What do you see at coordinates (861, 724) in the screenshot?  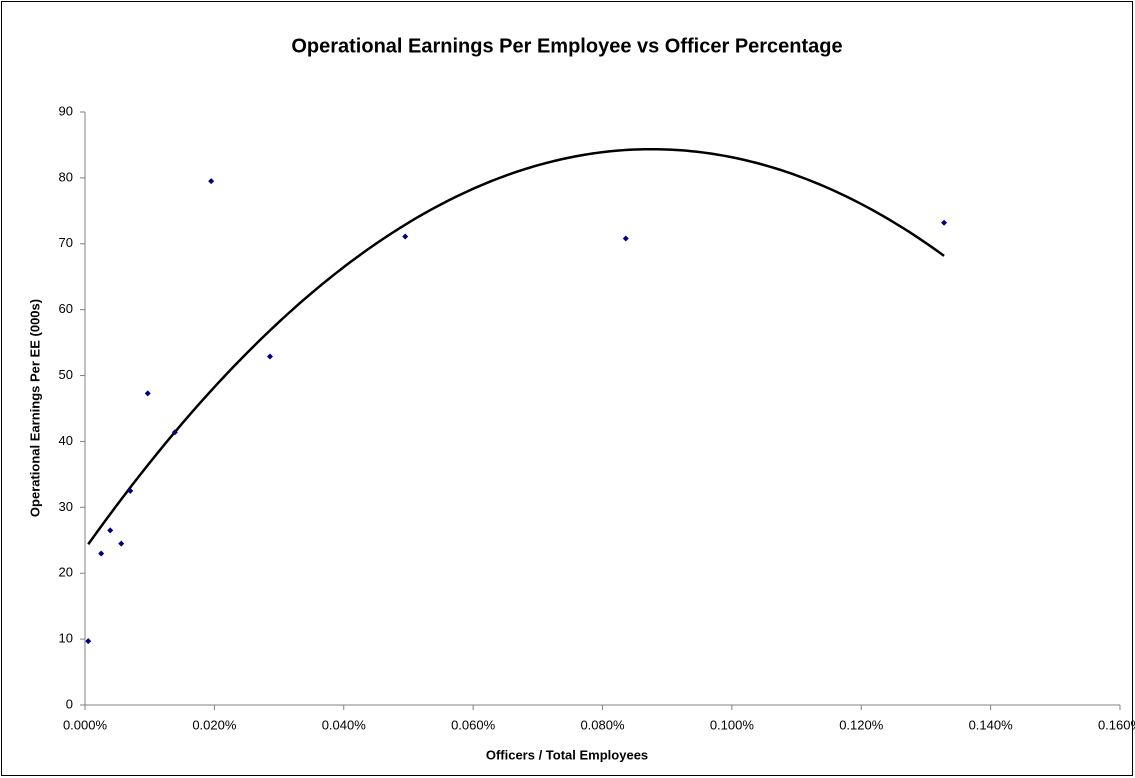 I see `x-tick-label: 0.120%` at bounding box center [861, 724].